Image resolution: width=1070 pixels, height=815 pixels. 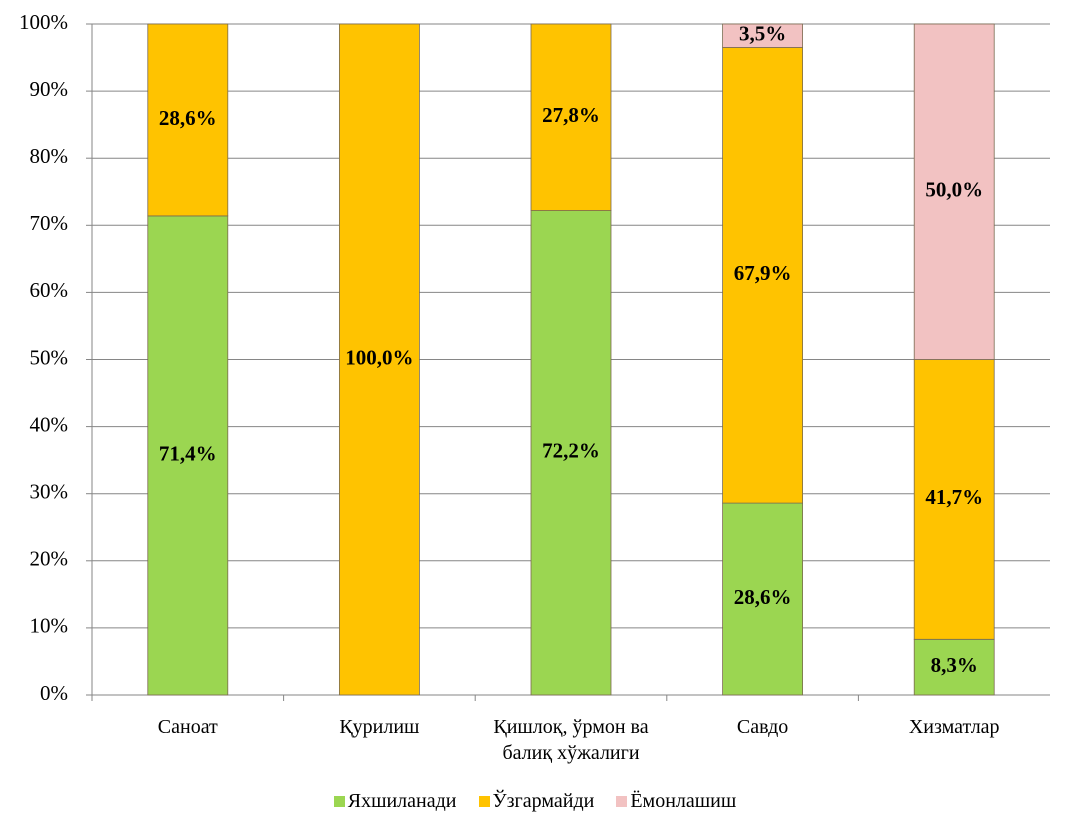 I want to click on legend-item: Яхшиланади, so click(x=395, y=801).